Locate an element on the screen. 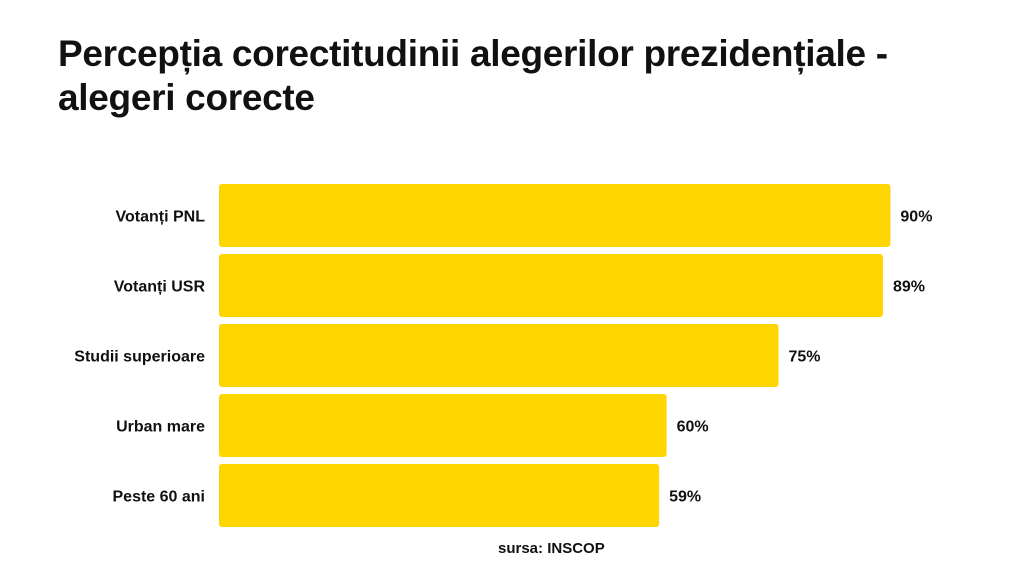 The image size is (1024, 576). category-label: Urban mare is located at coordinates (160, 427).